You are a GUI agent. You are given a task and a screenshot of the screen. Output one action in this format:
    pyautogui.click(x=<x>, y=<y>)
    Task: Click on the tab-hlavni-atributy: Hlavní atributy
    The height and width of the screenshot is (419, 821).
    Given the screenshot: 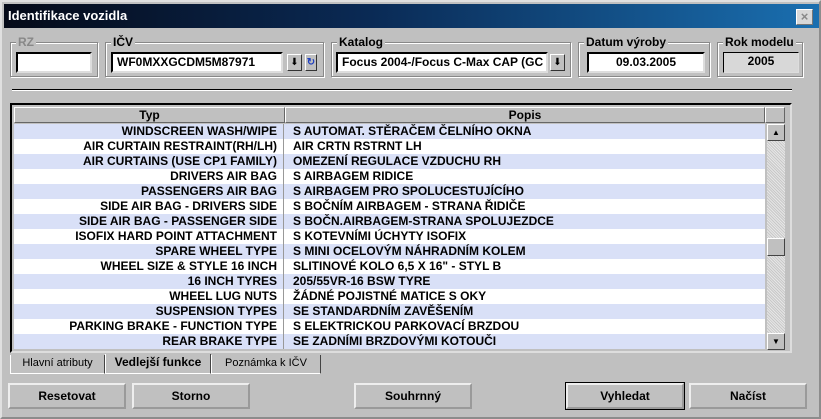 What is the action you would take?
    pyautogui.click(x=57, y=364)
    